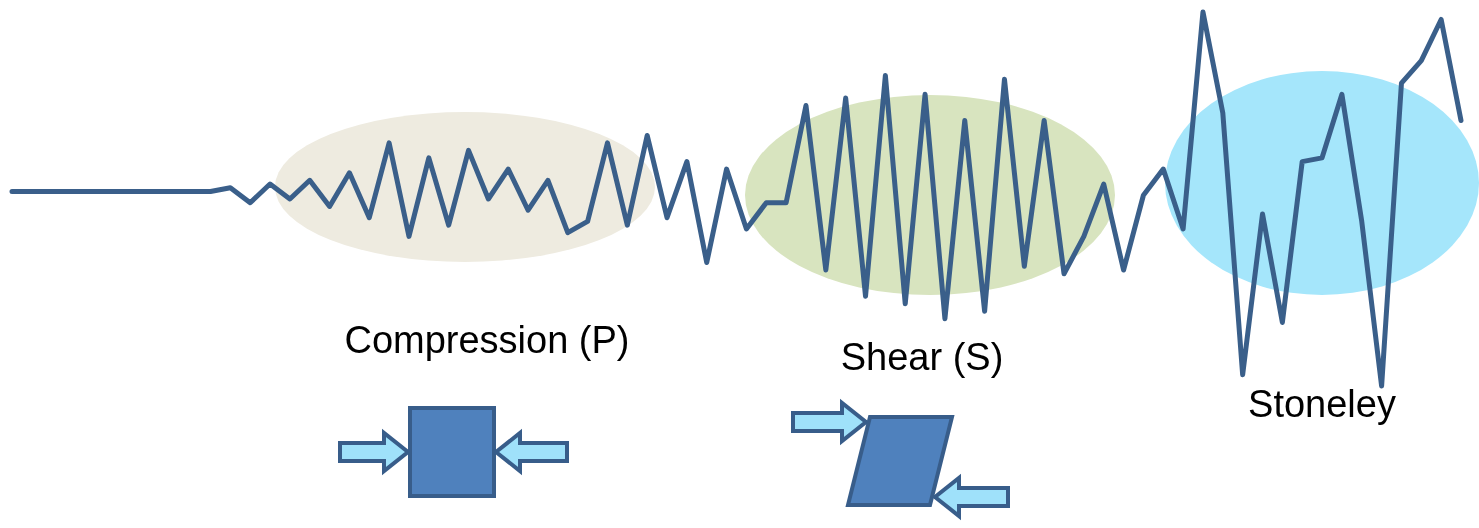 The height and width of the screenshot is (528, 1479). I want to click on annotation: Compression (P), so click(487, 340).